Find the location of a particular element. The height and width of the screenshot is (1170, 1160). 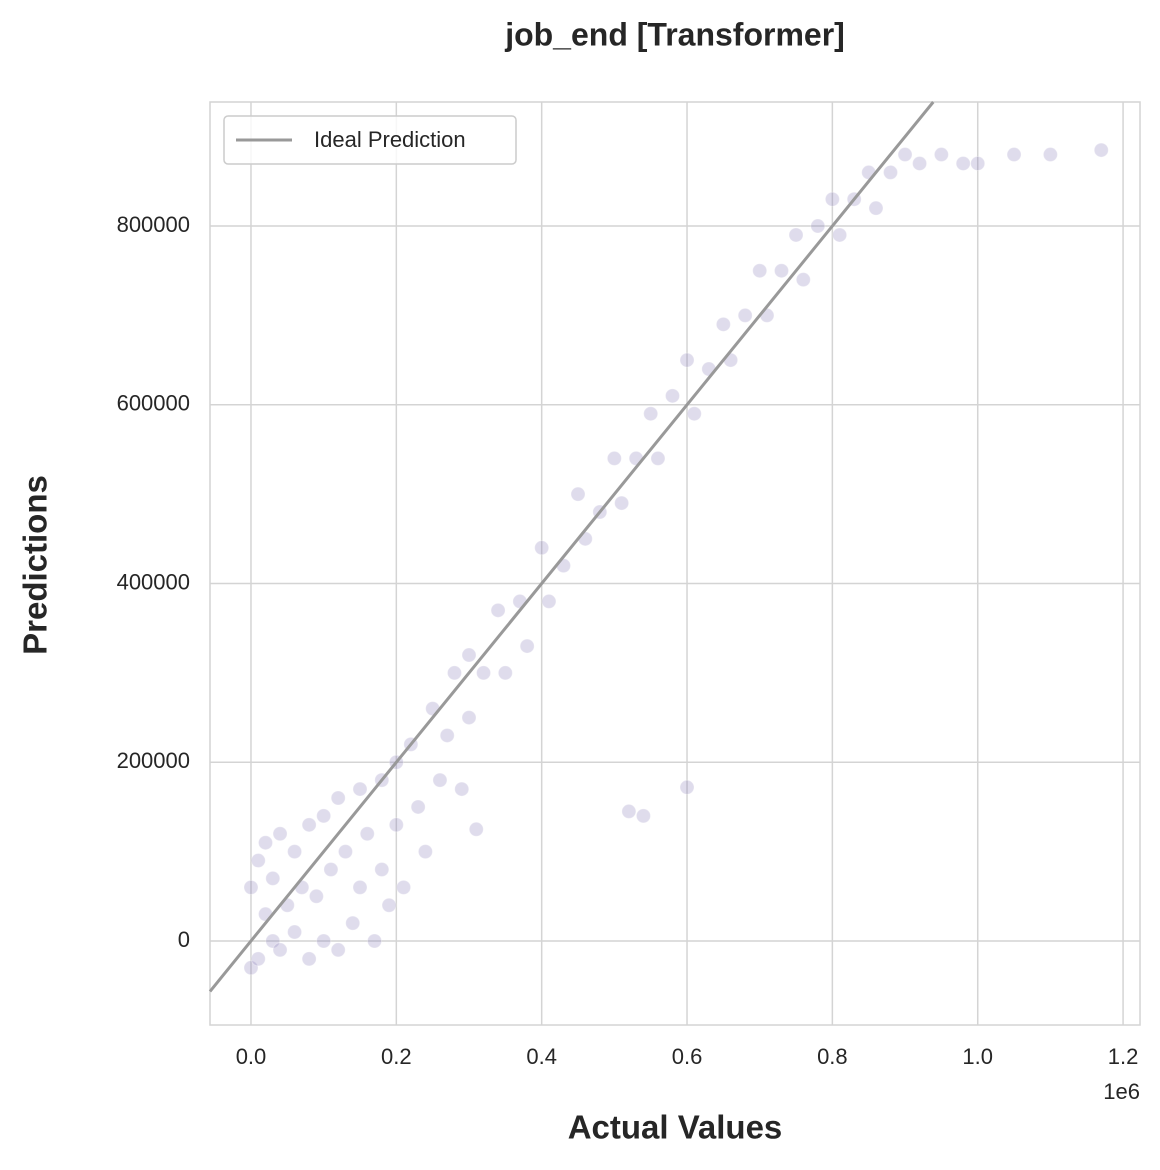

y-axis-title: Predictions is located at coordinates (35, 565).